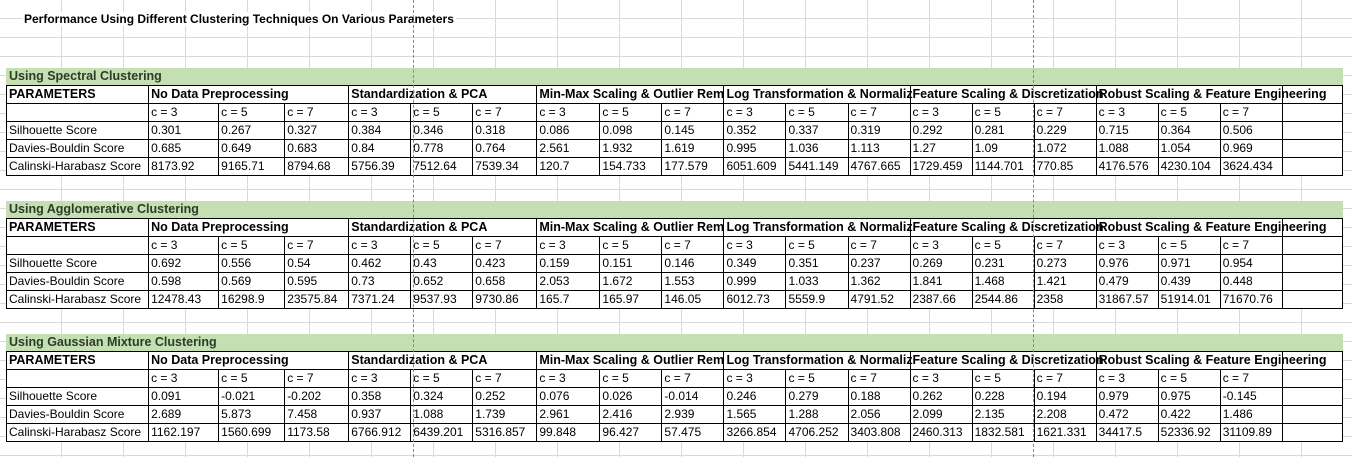 Image resolution: width=1352 pixels, height=457 pixels. Describe the element at coordinates (817, 148) in the screenshot. I see `value-cell: 1.036` at that location.